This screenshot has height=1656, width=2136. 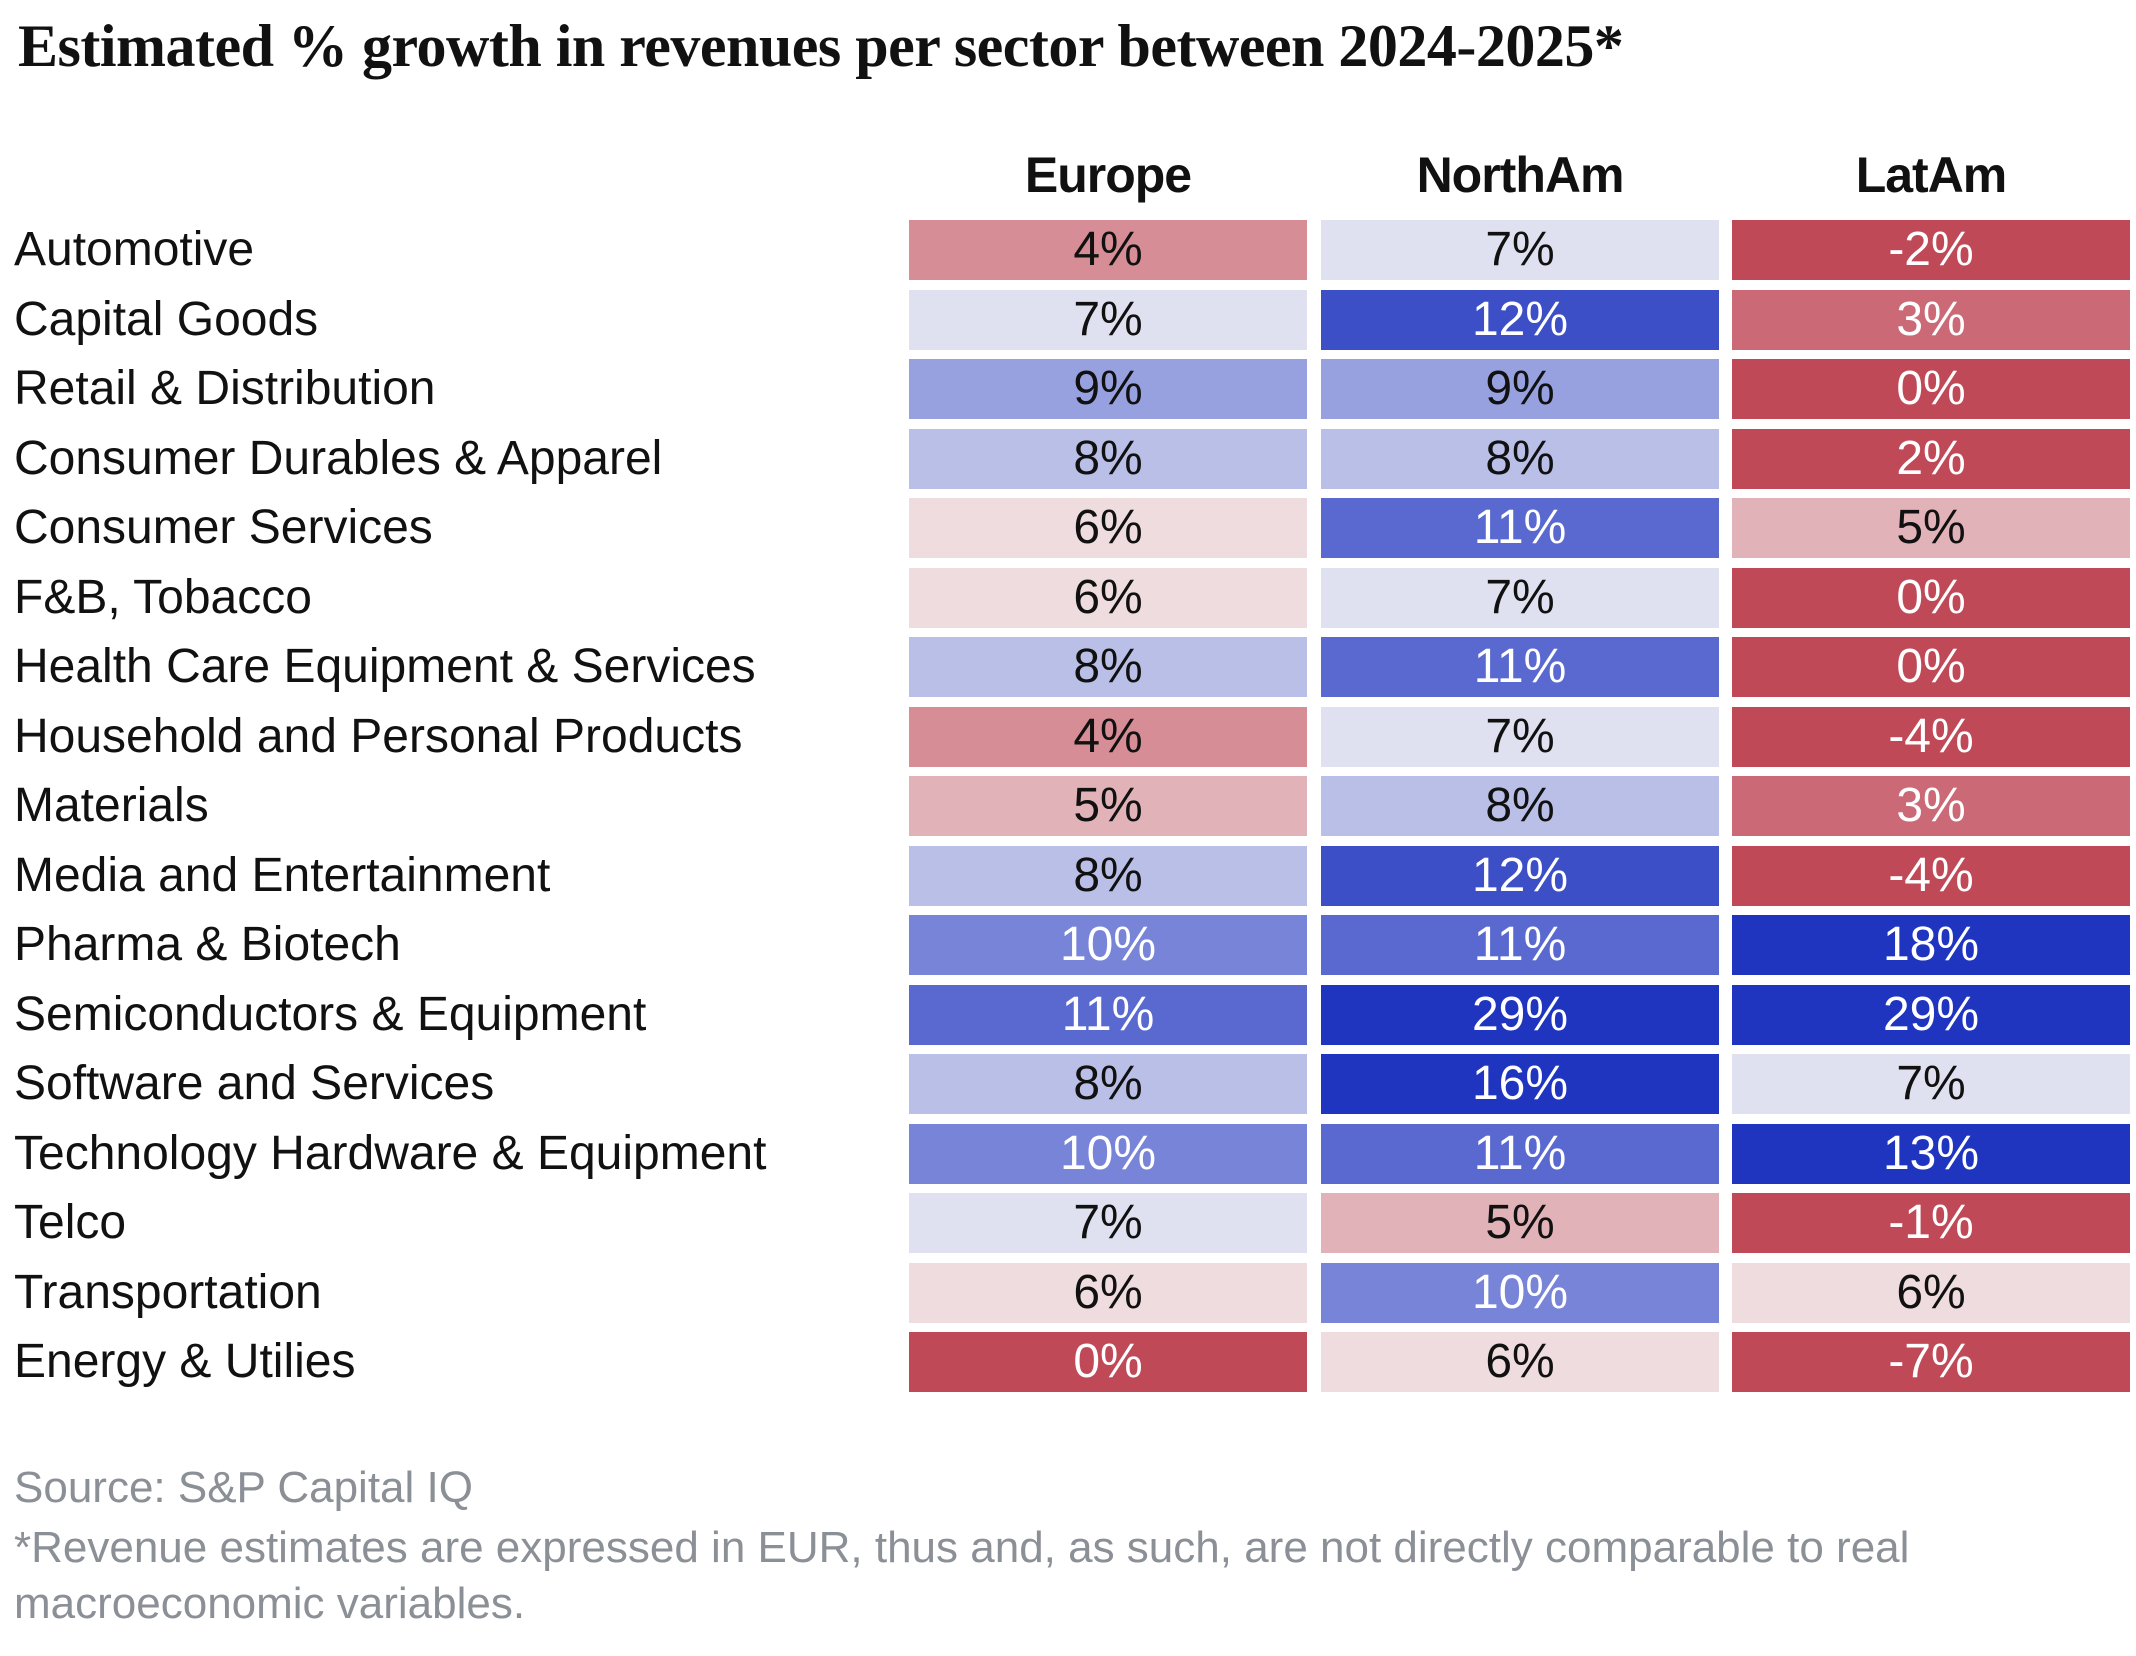 I want to click on column-header-northam: NorthAm, so click(x=1520, y=175).